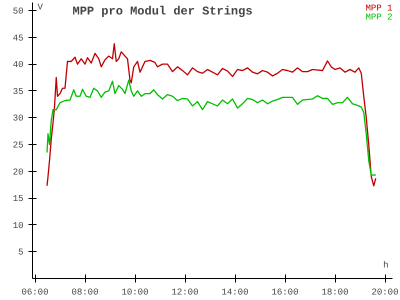  I want to click on y-tick-label: 45, so click(18, 38).